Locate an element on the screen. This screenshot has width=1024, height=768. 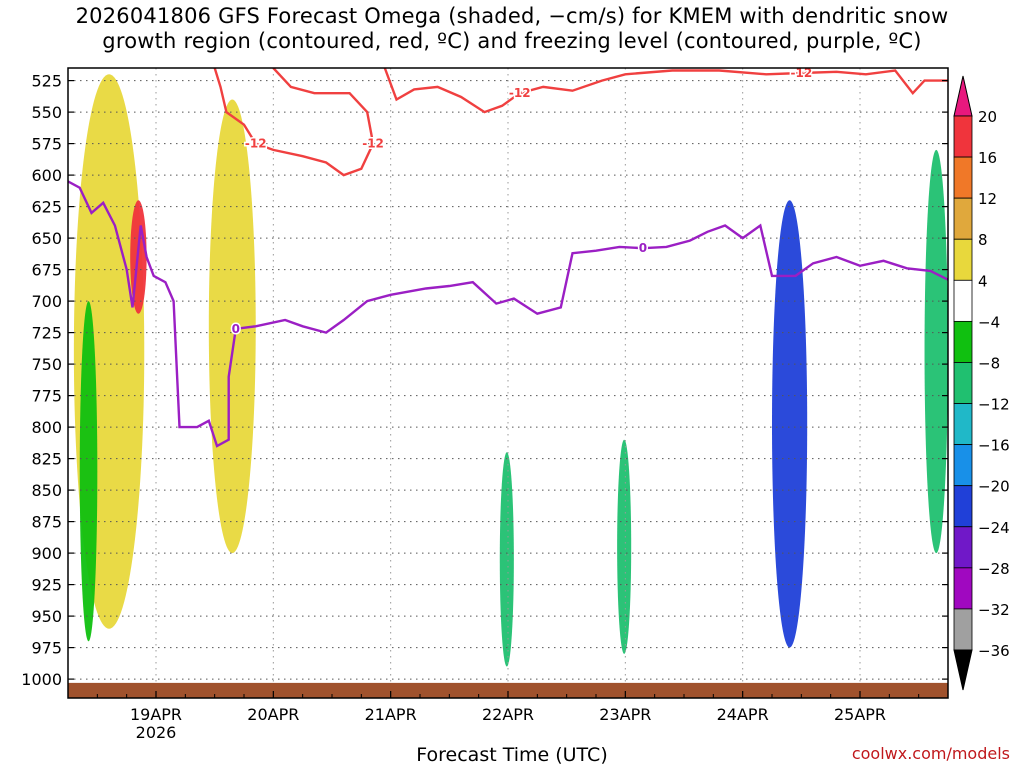
y-tick-label-9: 750 is located at coordinates (46, 364).